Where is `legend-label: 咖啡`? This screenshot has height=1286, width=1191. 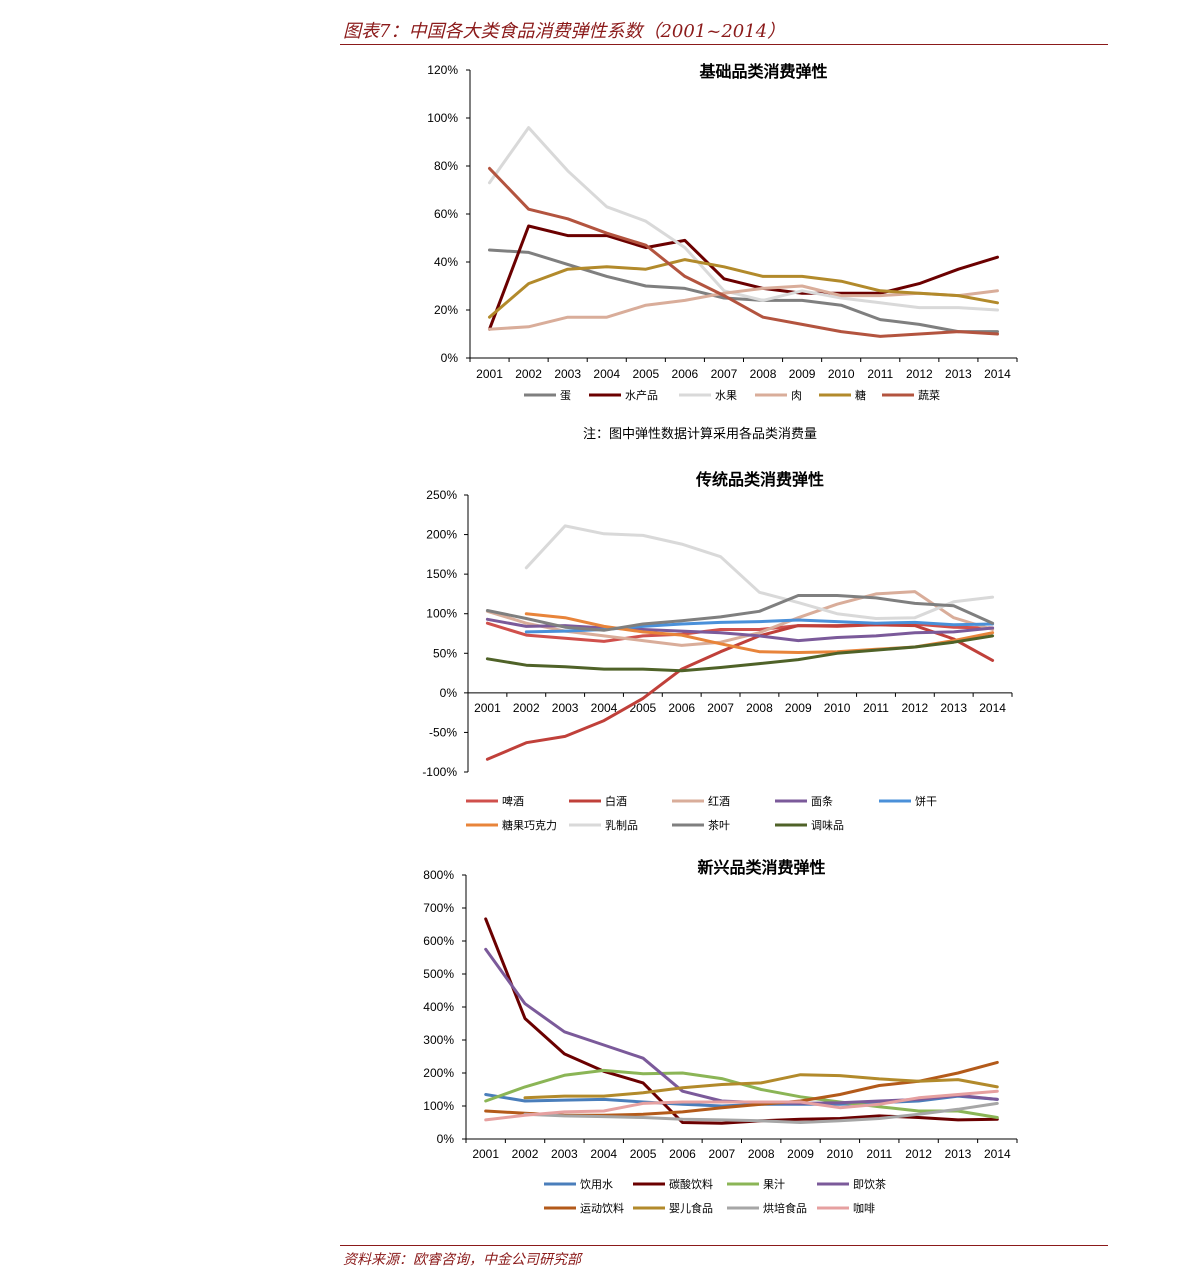
legend-label: 咖啡 is located at coordinates (864, 1208).